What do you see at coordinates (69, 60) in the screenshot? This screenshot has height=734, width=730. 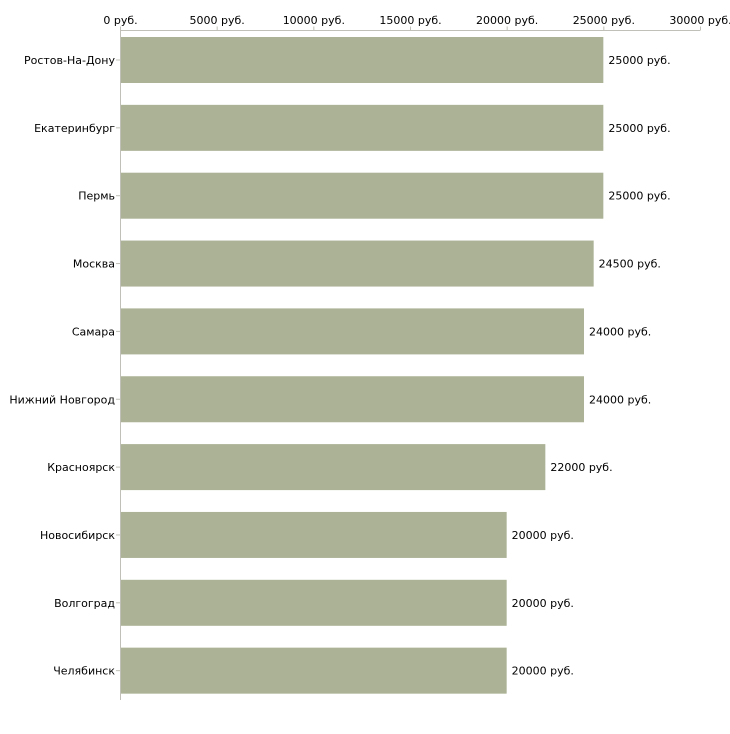 I see `category-label: Ростов-На-Дону` at bounding box center [69, 60].